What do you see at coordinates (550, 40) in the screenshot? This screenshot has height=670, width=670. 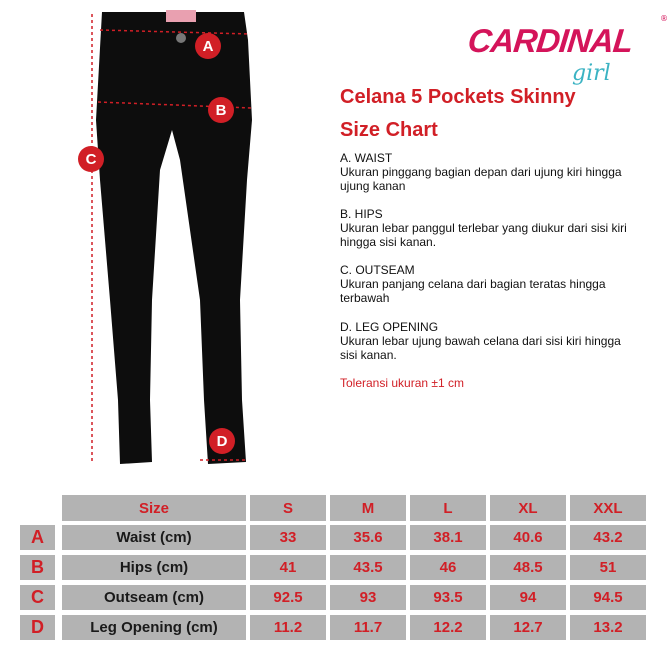 I see `logo-text: CARDINAL` at bounding box center [550, 40].